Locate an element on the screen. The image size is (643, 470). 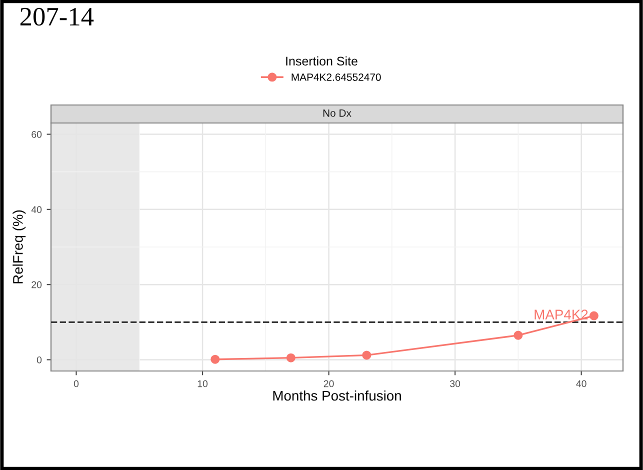
chart-subtitle: No Dx is located at coordinates (337, 113).